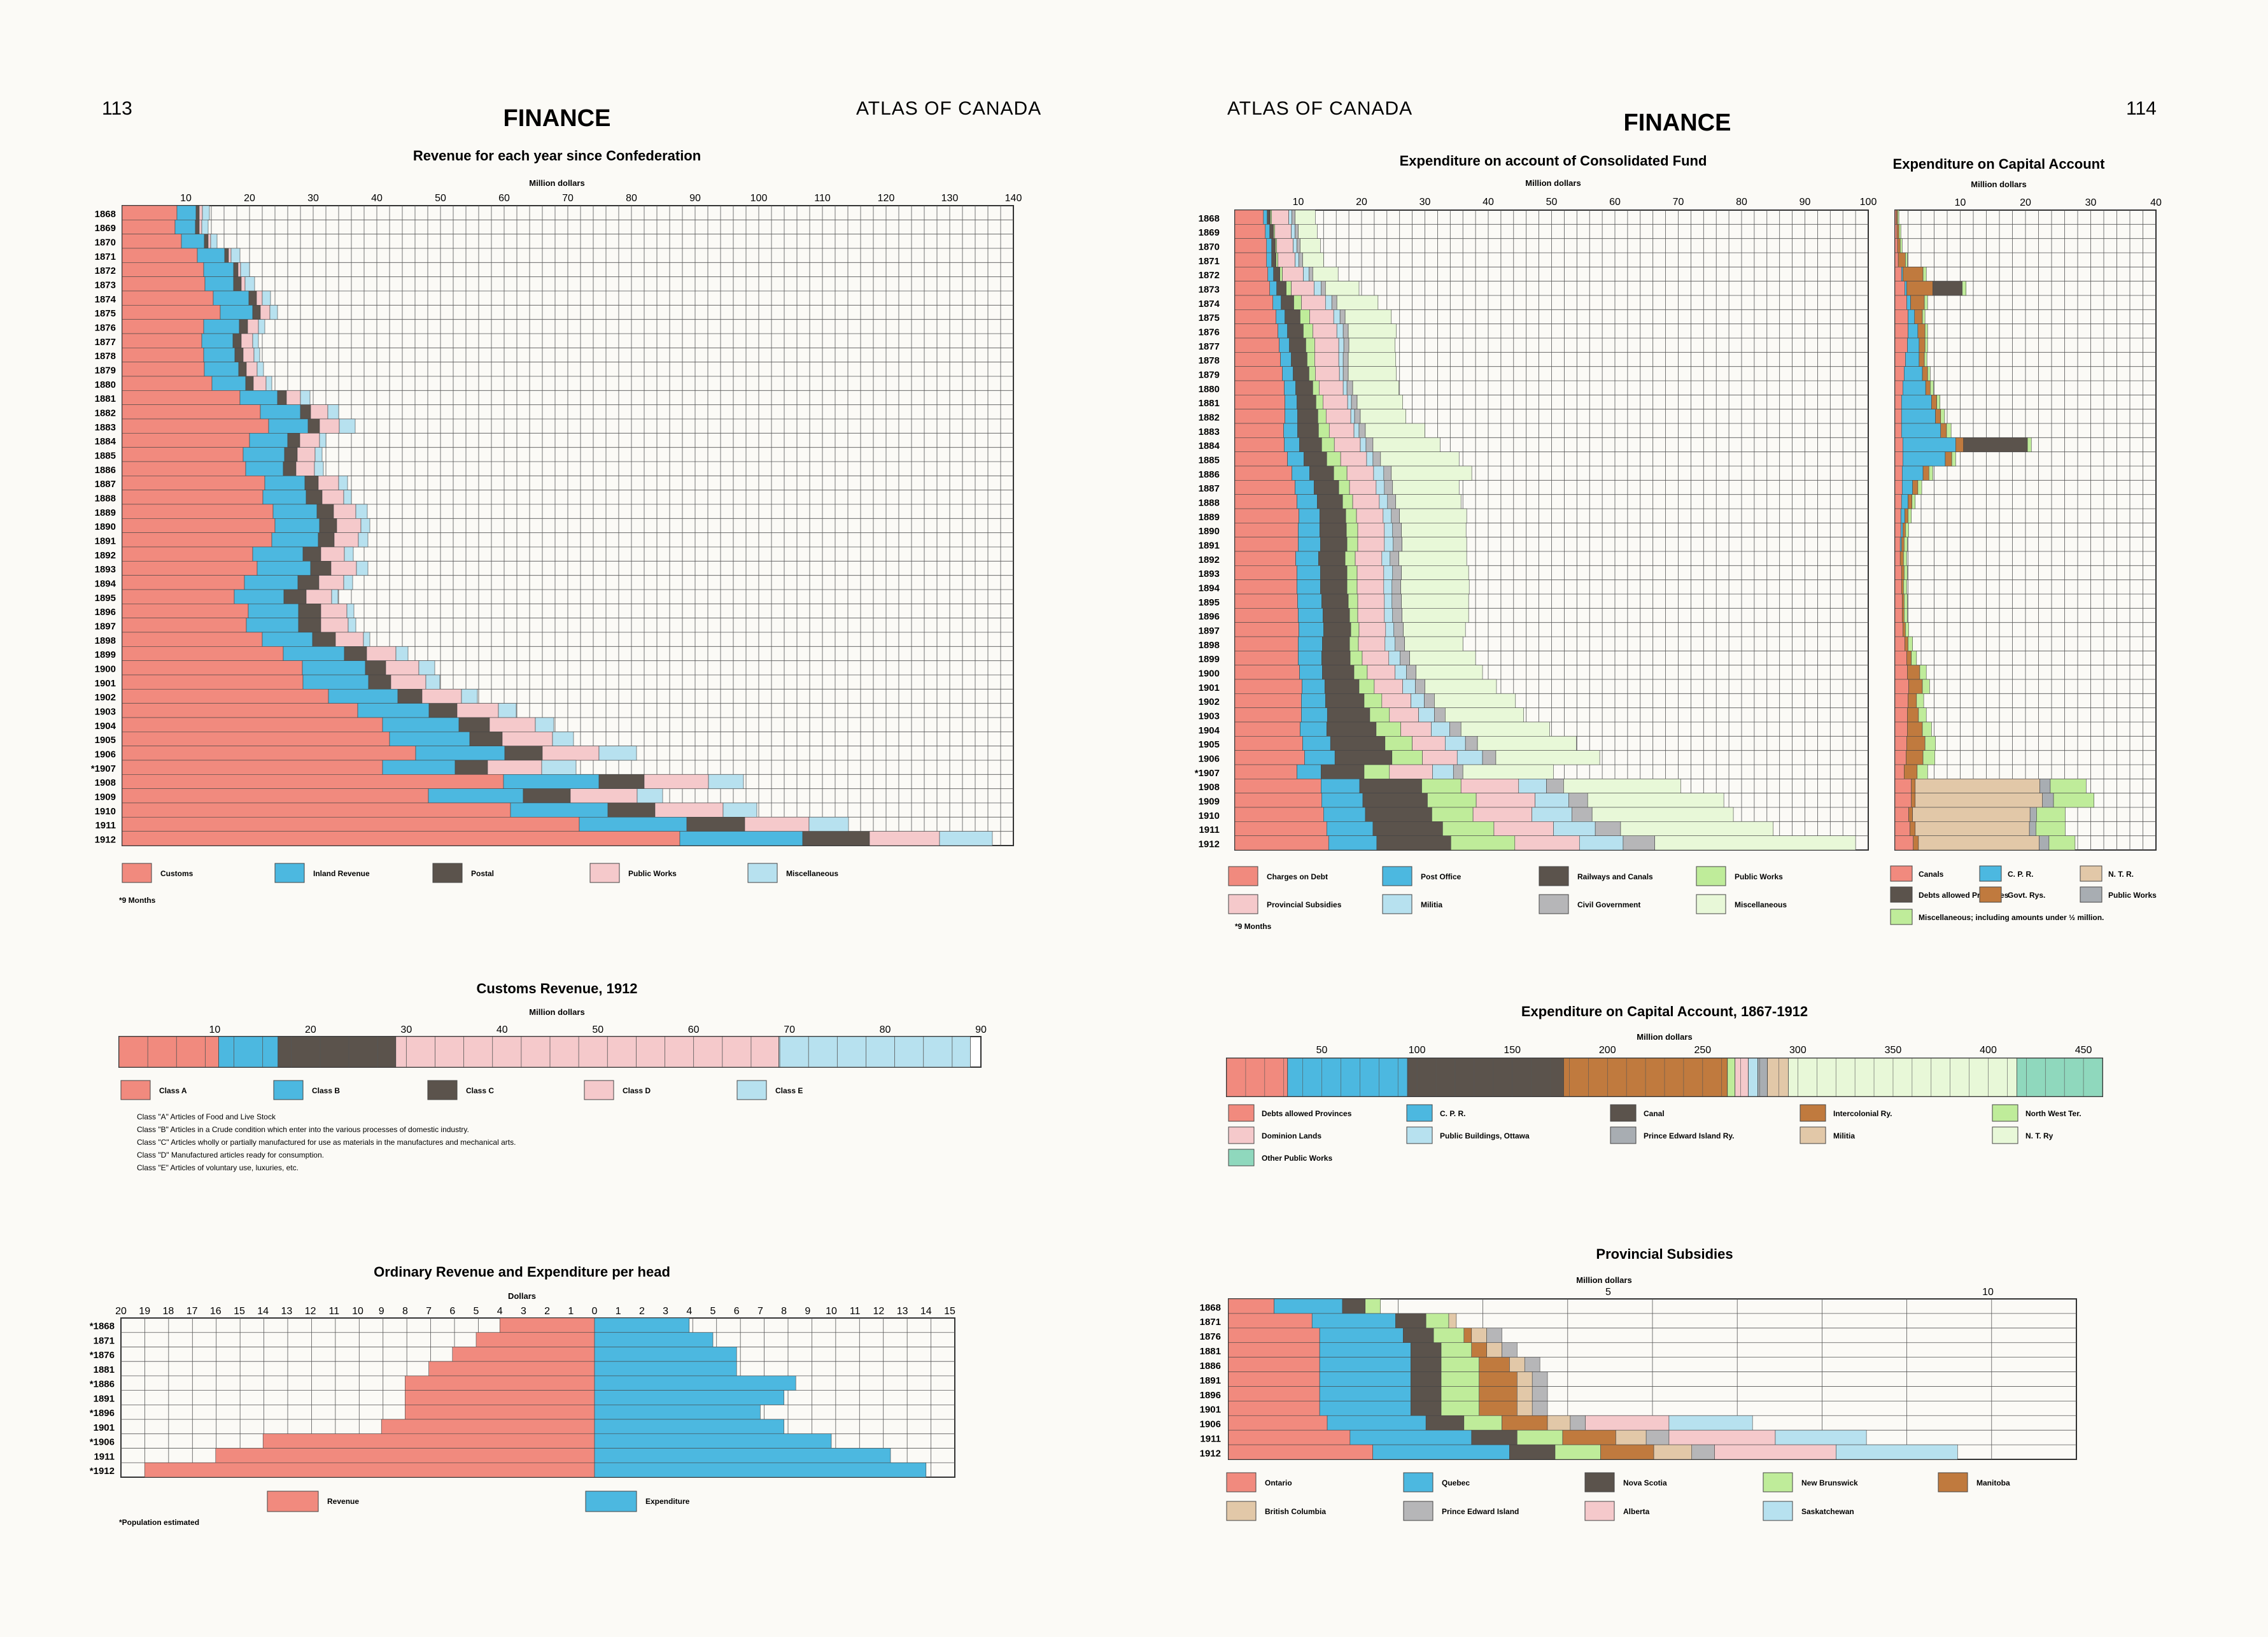 This screenshot has height=1637, width=2268. I want to click on year-label: 1912, so click(105, 840).